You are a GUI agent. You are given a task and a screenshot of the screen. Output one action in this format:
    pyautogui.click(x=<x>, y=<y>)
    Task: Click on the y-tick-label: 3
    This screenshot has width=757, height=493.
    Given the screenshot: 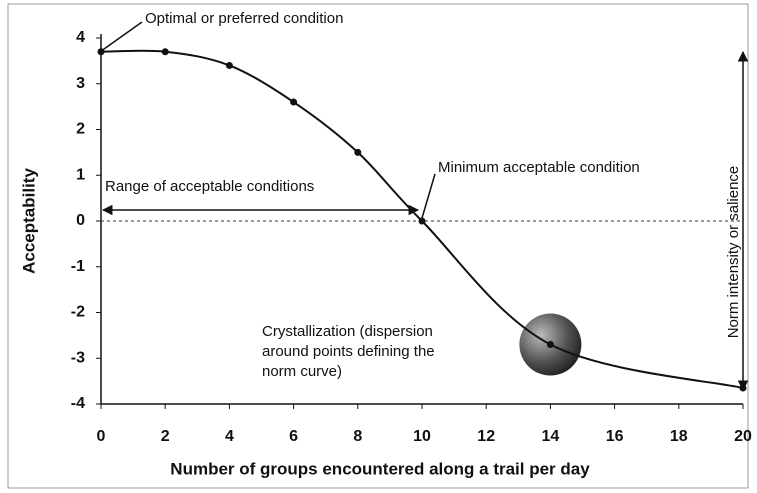 What is the action you would take?
    pyautogui.click(x=80, y=83)
    